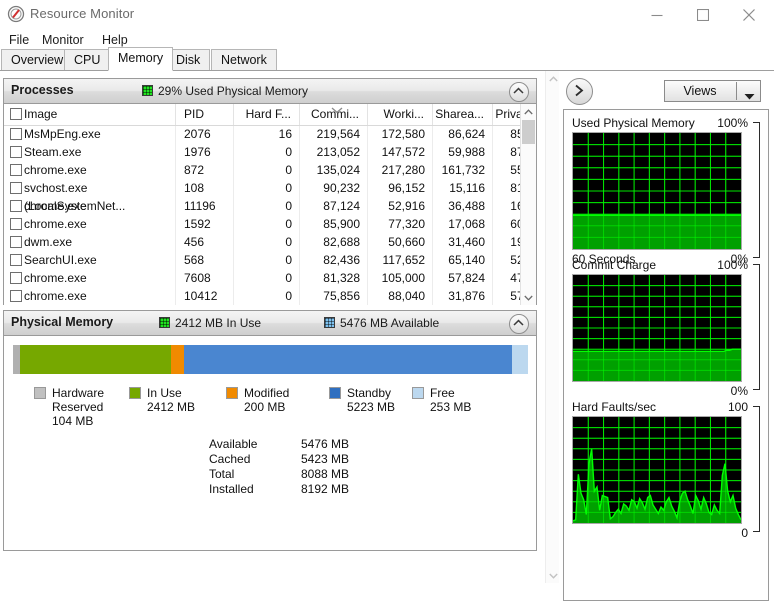 The width and height of the screenshot is (774, 601). What do you see at coordinates (90, 114) in the screenshot?
I see `column-header-image: Image` at bounding box center [90, 114].